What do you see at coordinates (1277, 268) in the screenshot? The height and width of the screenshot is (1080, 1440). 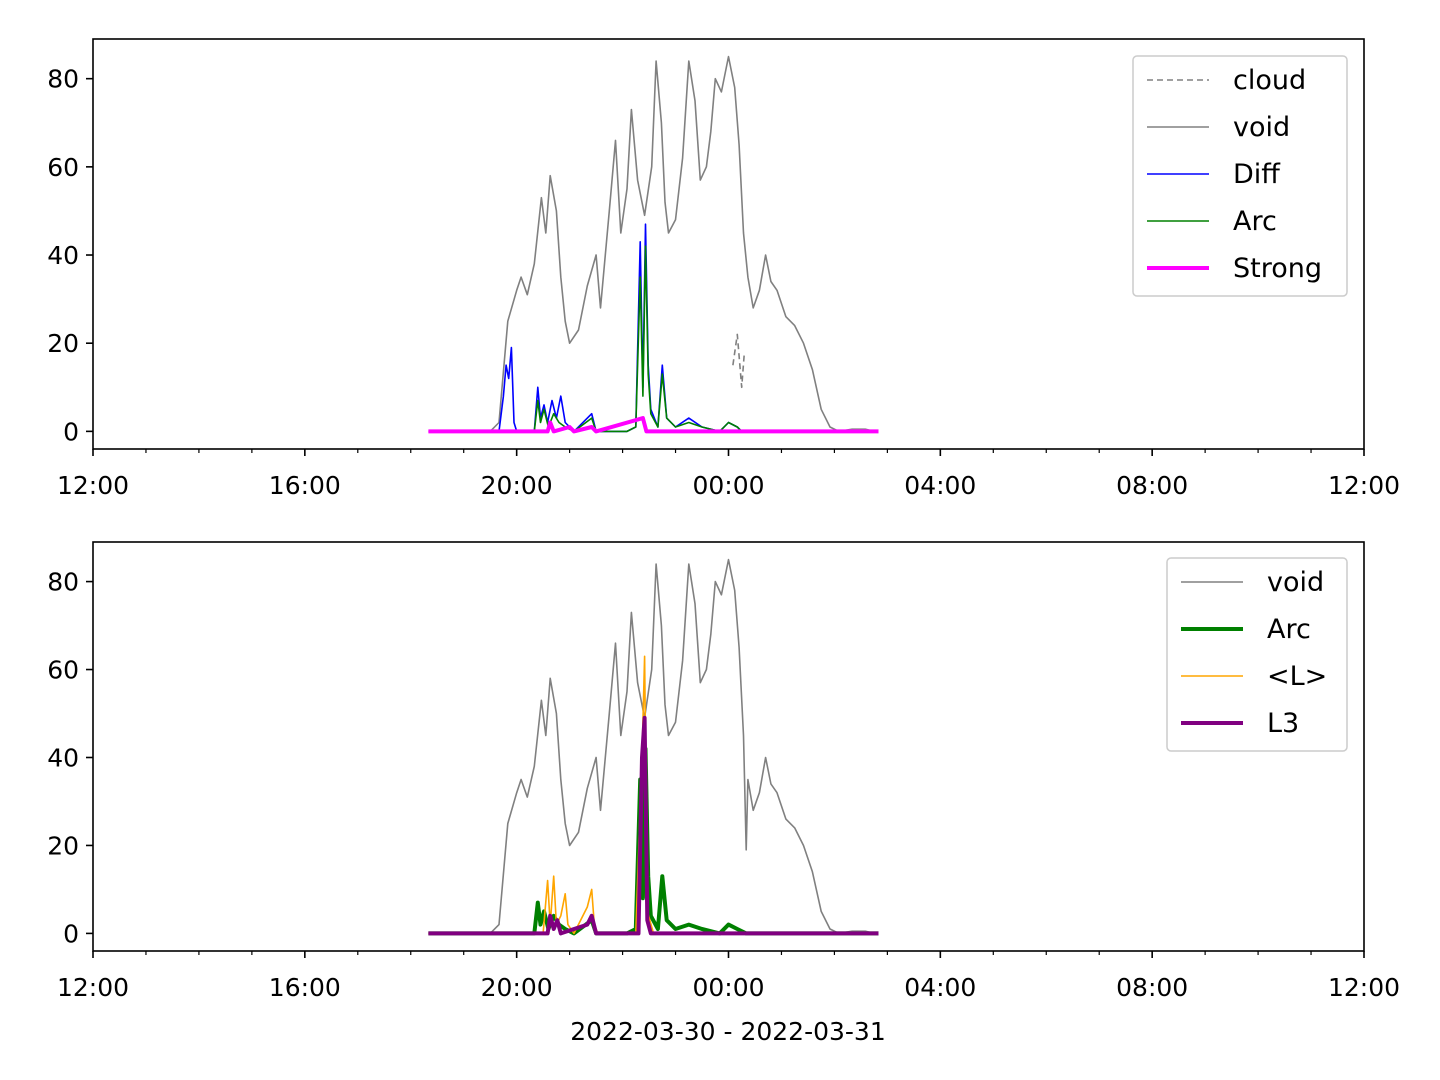 I see `legend-label: Strong` at bounding box center [1277, 268].